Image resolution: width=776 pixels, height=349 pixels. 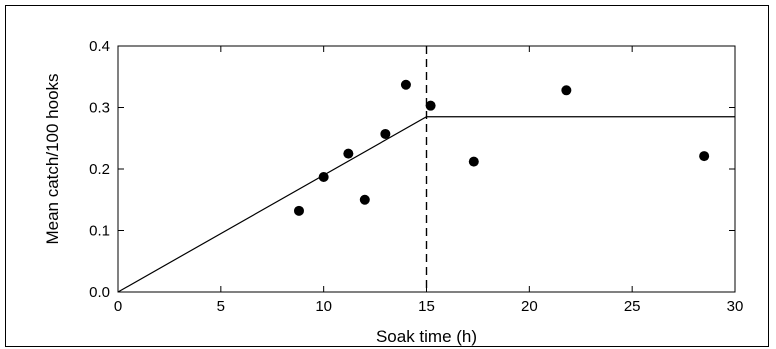 What do you see at coordinates (323, 306) in the screenshot?
I see `x-tick-label: 10` at bounding box center [323, 306].